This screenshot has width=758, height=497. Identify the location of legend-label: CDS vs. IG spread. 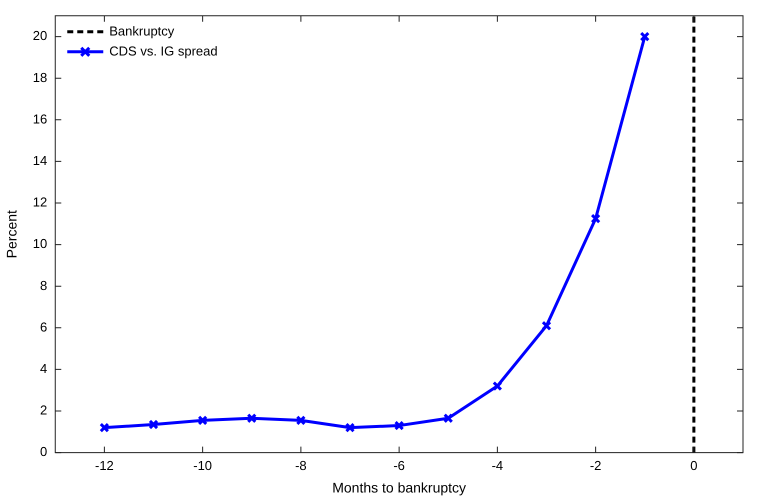
(163, 50).